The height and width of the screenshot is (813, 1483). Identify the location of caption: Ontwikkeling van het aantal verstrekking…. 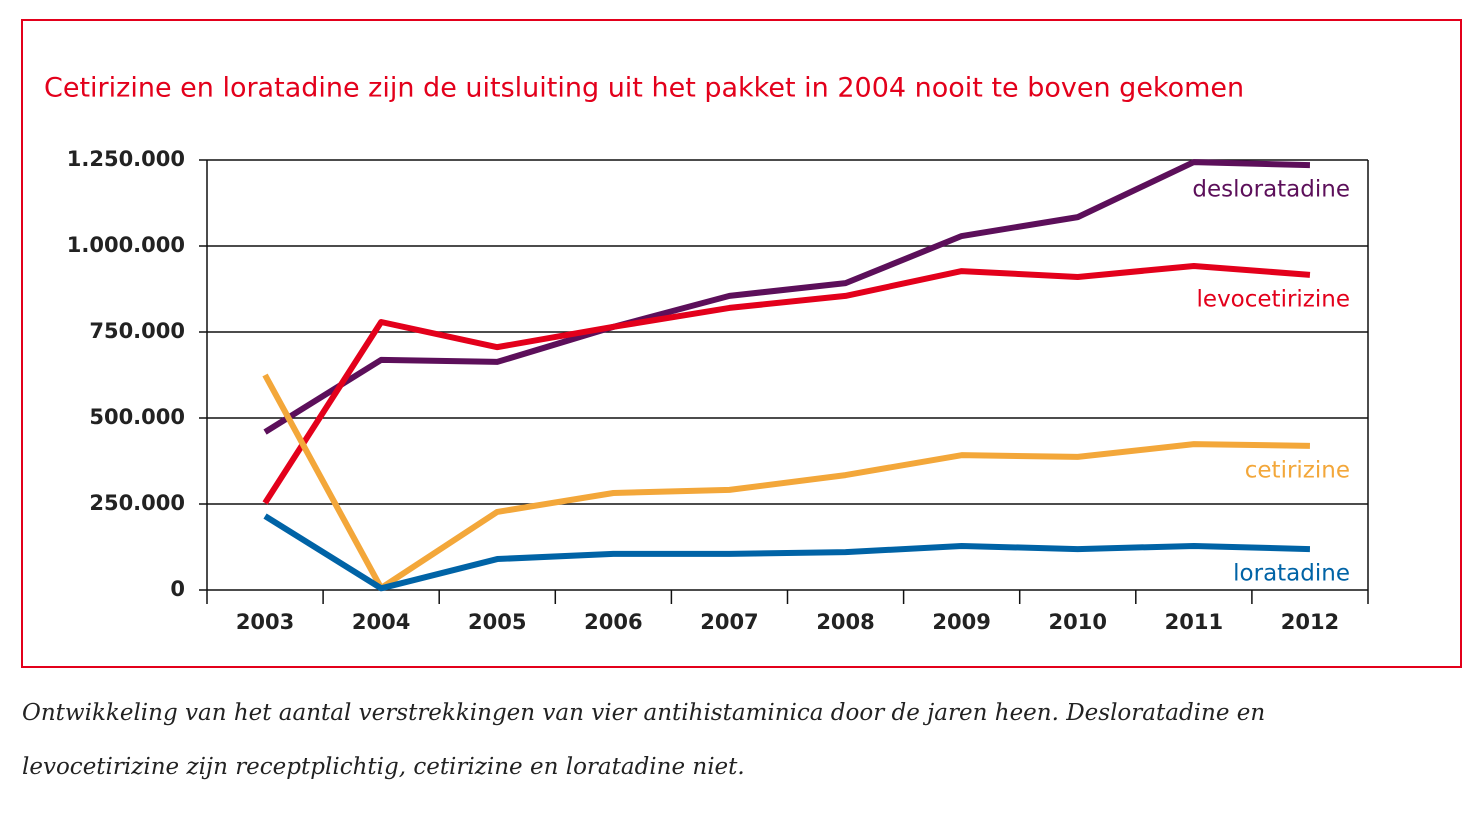
(644, 740).